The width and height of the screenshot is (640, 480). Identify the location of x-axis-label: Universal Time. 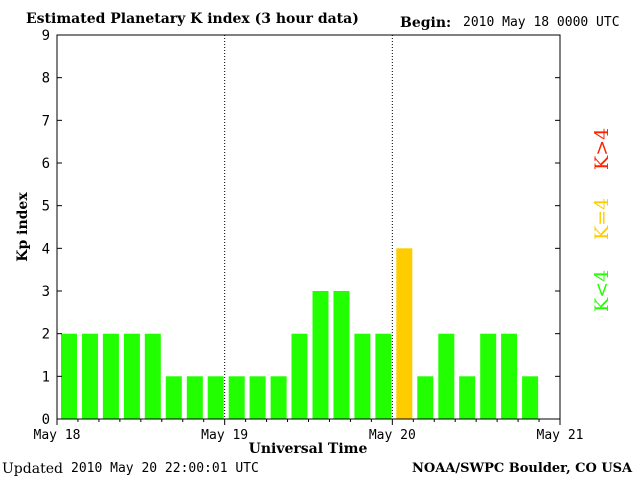
(308, 449).